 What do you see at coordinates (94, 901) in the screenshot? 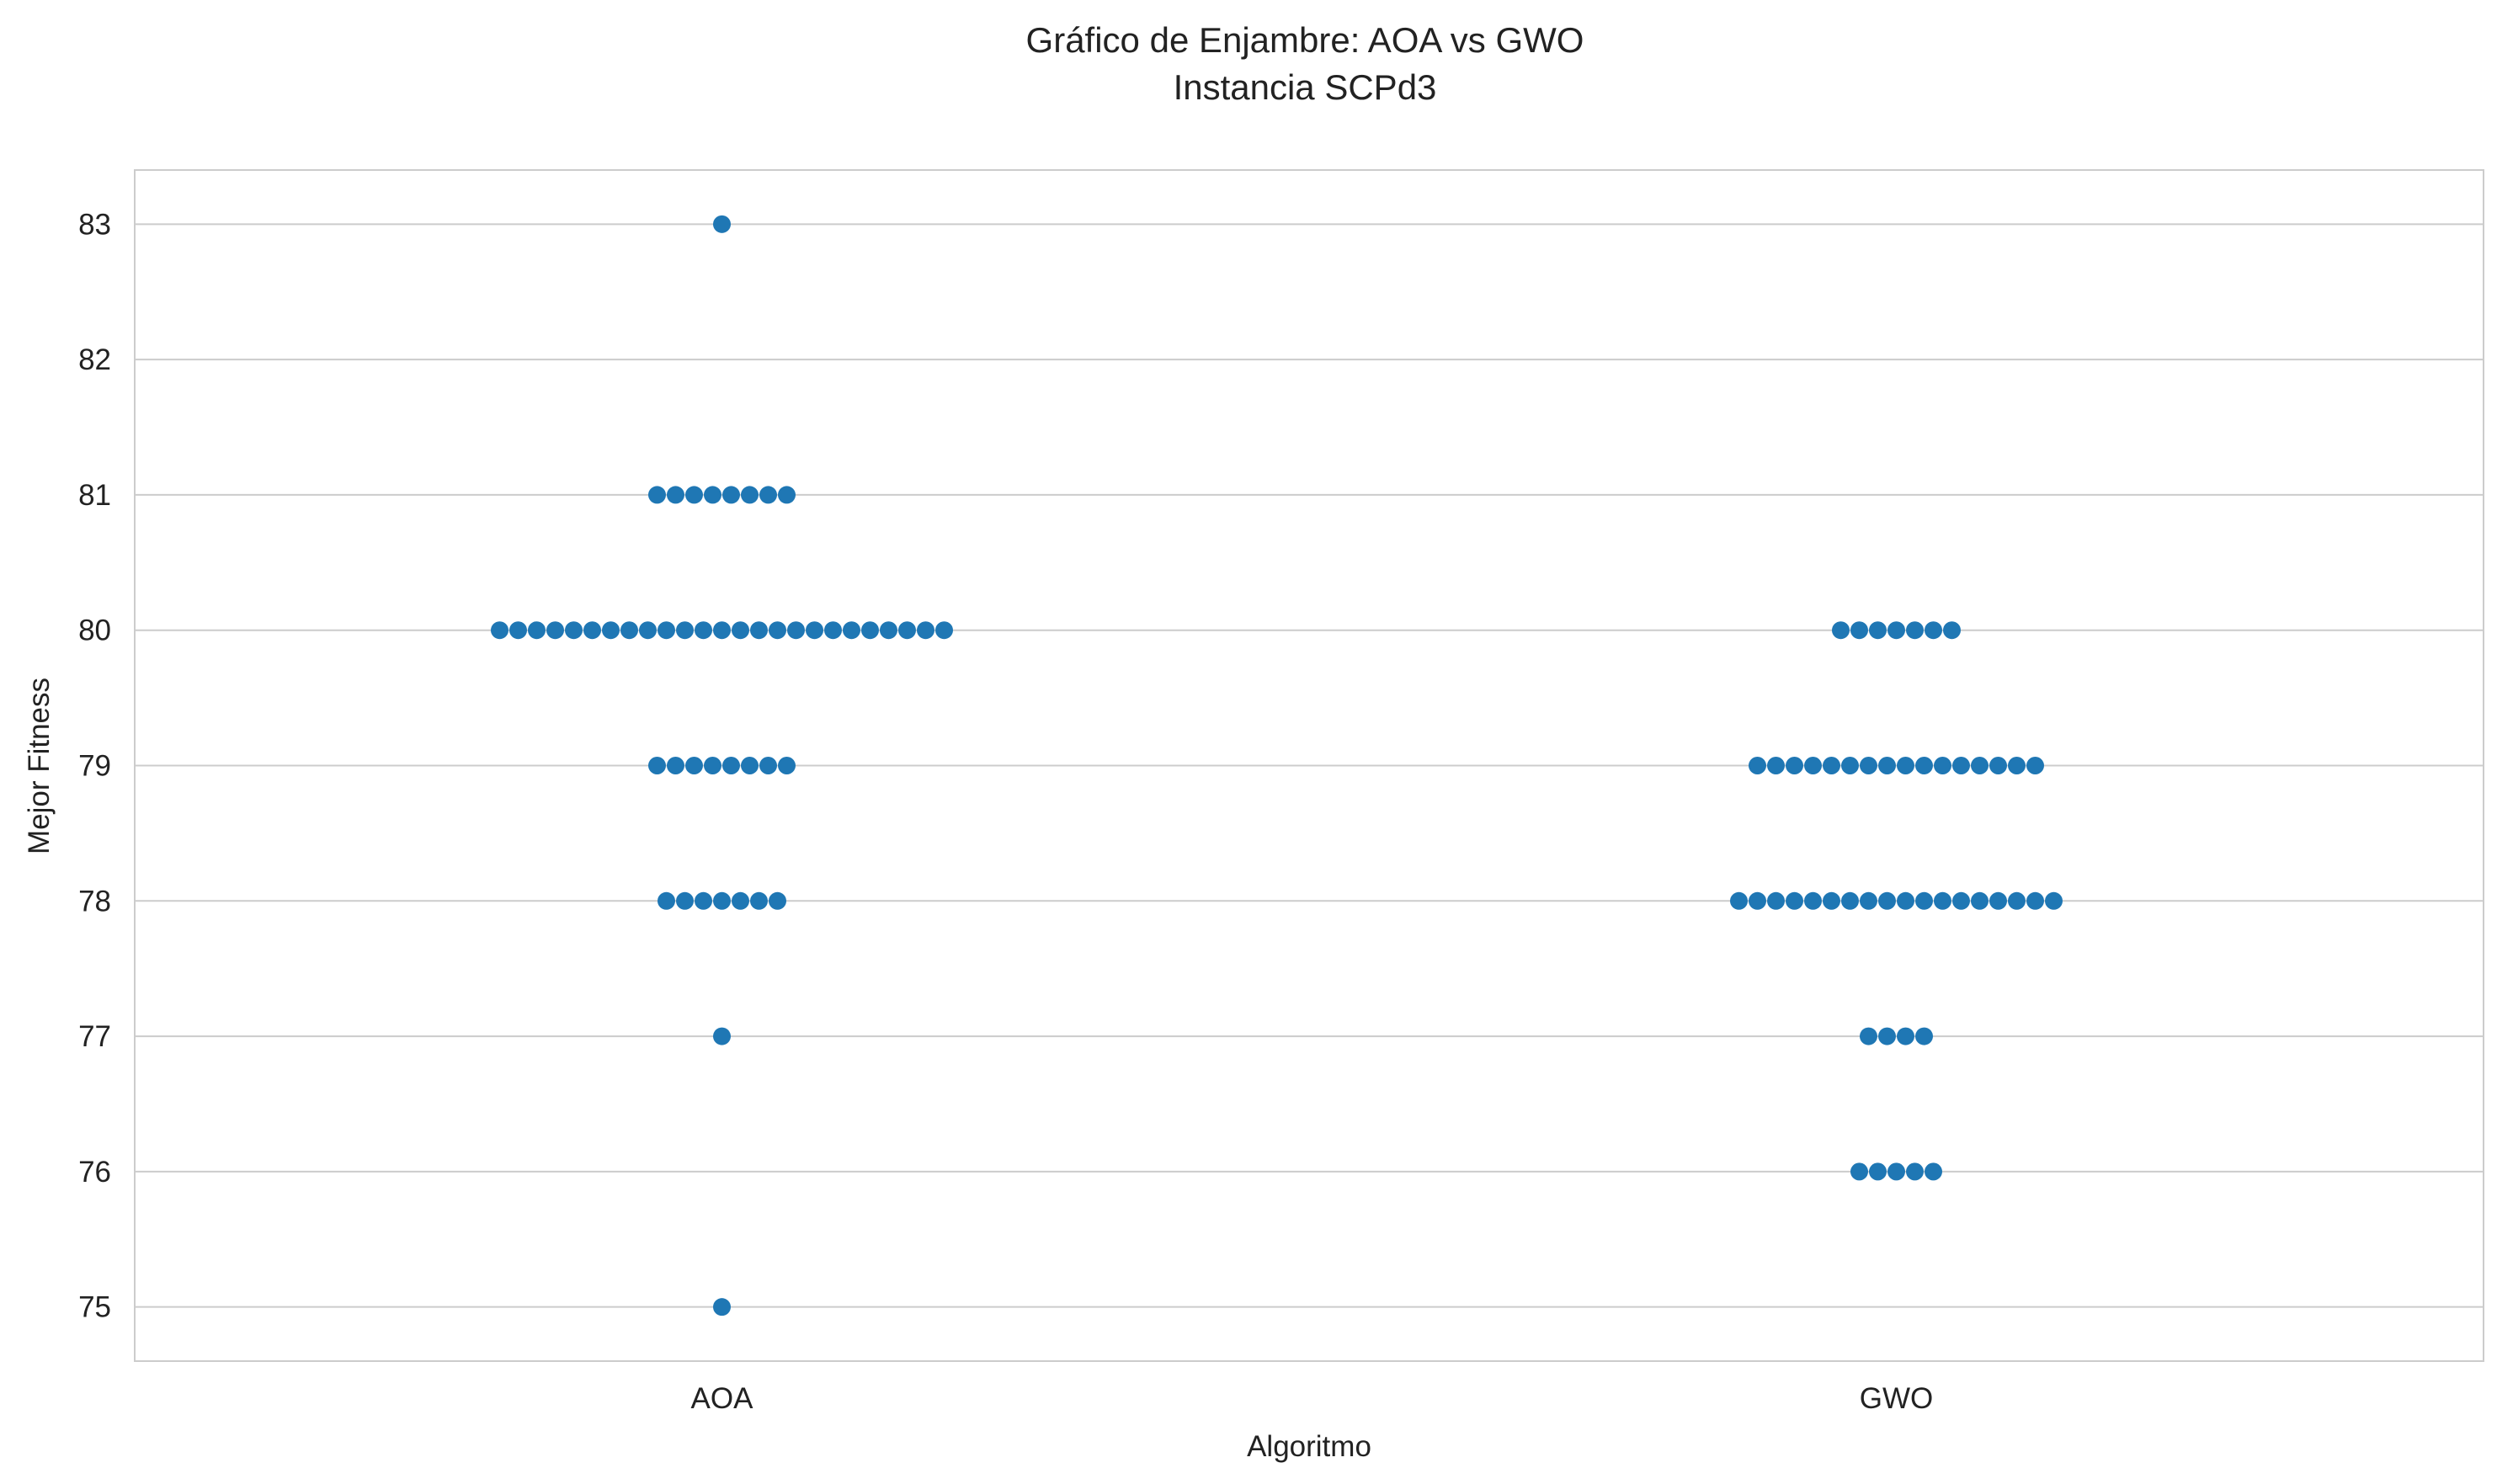
I see `y-tick-label-78: 78` at bounding box center [94, 901].